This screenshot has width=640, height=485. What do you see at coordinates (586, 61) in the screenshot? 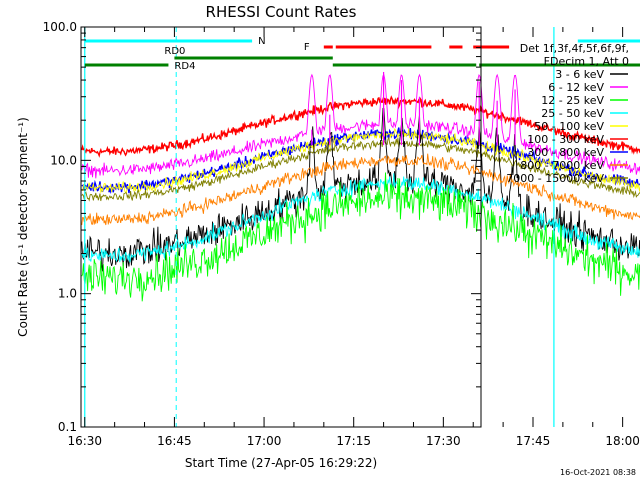
I see `legend-header-line-2: FDecim 1, Att 0` at bounding box center [586, 61].